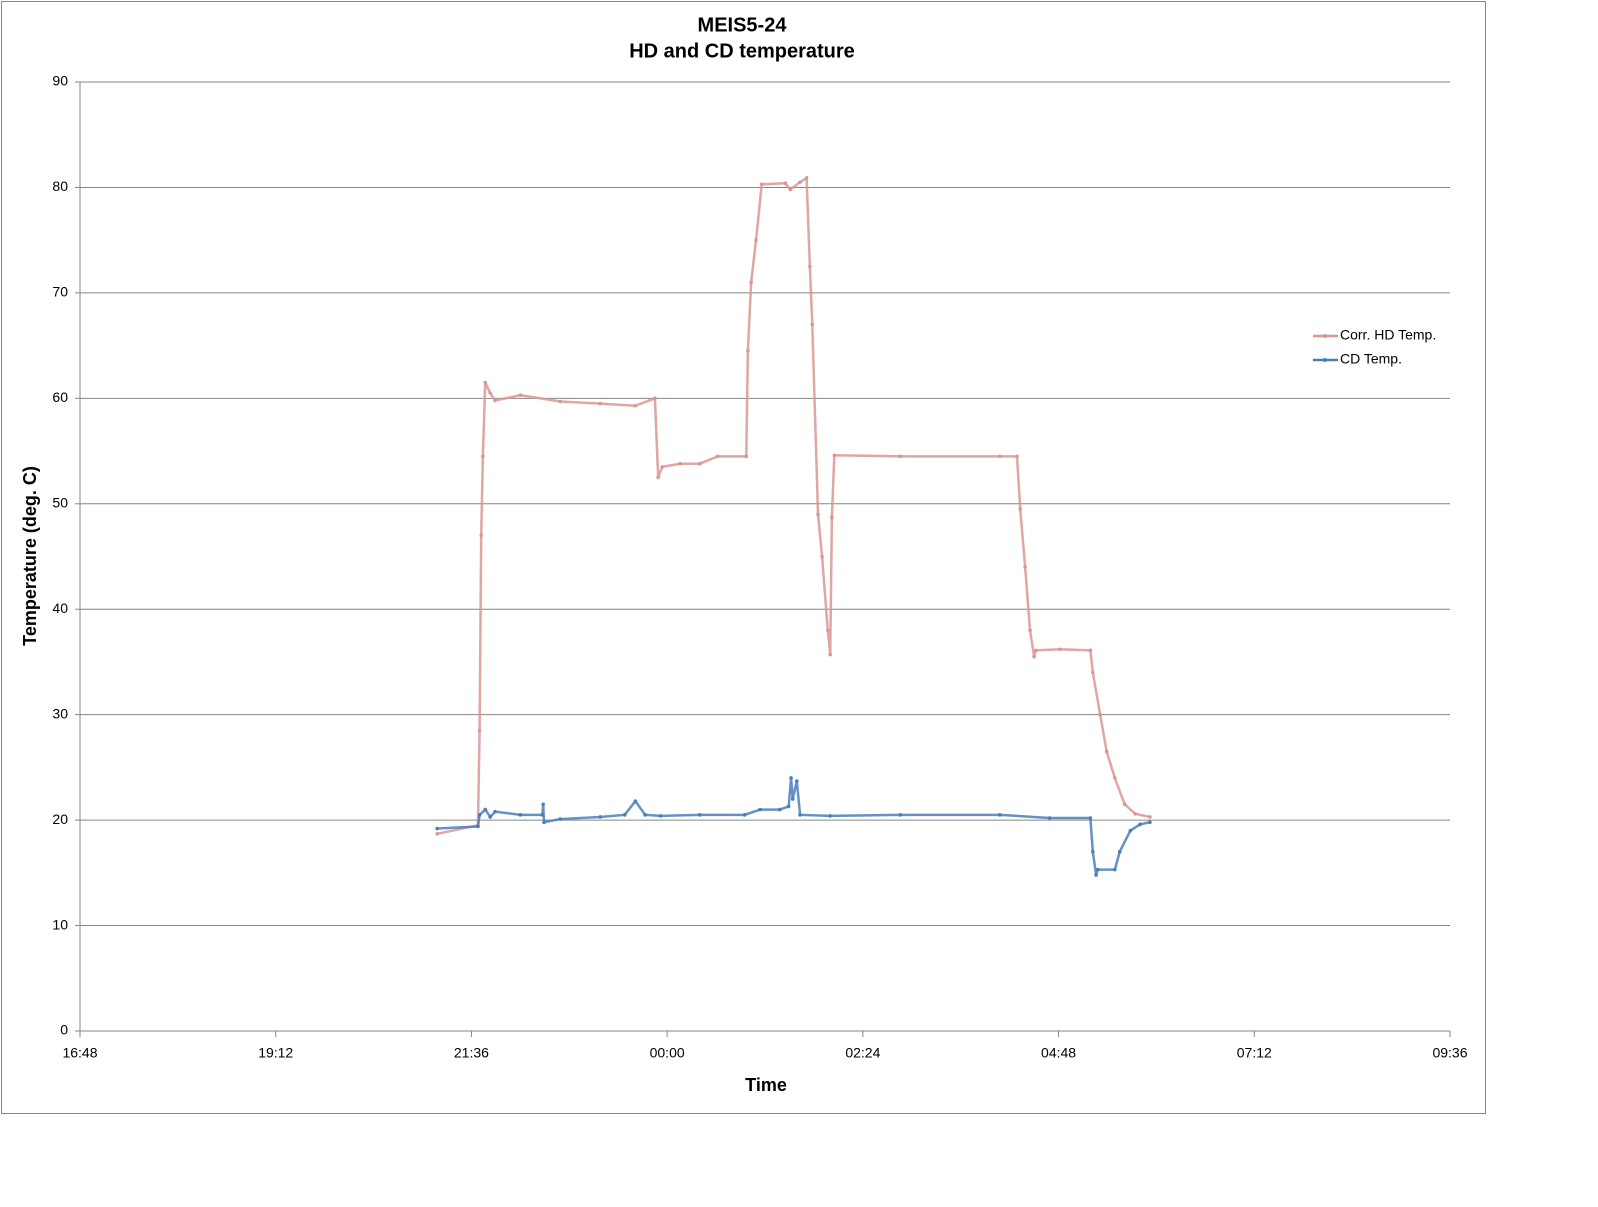  What do you see at coordinates (60, 819) in the screenshot?
I see `y-tick-label: 20` at bounding box center [60, 819].